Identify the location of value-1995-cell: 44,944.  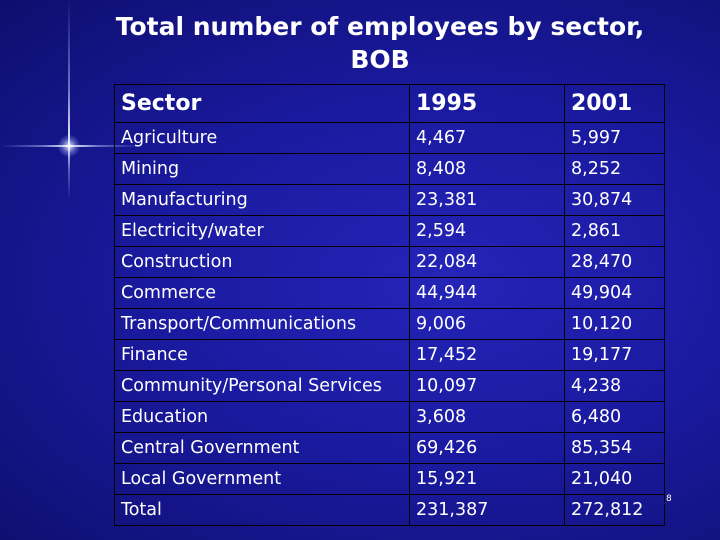
(487, 293).